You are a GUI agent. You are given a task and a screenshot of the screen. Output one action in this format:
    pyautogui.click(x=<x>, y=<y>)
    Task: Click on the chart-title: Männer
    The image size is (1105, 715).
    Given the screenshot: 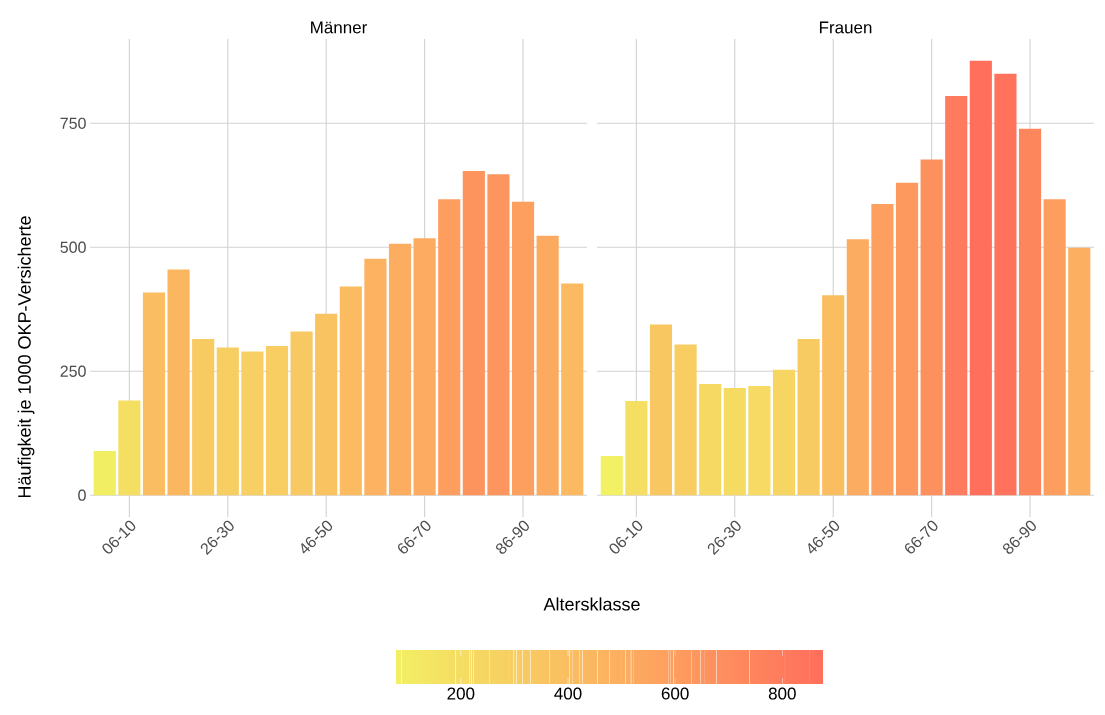 What is the action you would take?
    pyautogui.click(x=339, y=27)
    